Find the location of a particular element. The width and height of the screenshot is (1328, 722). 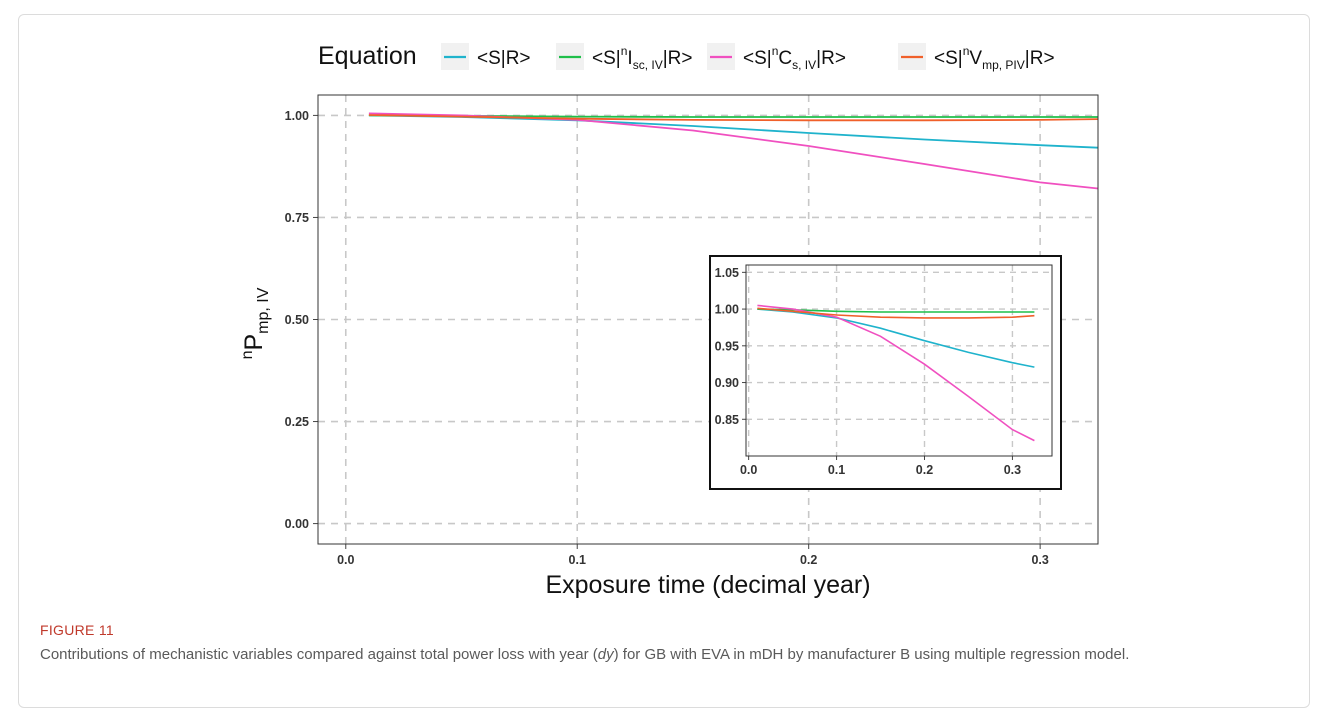

legend-label-base: I is located at coordinates (629, 58).